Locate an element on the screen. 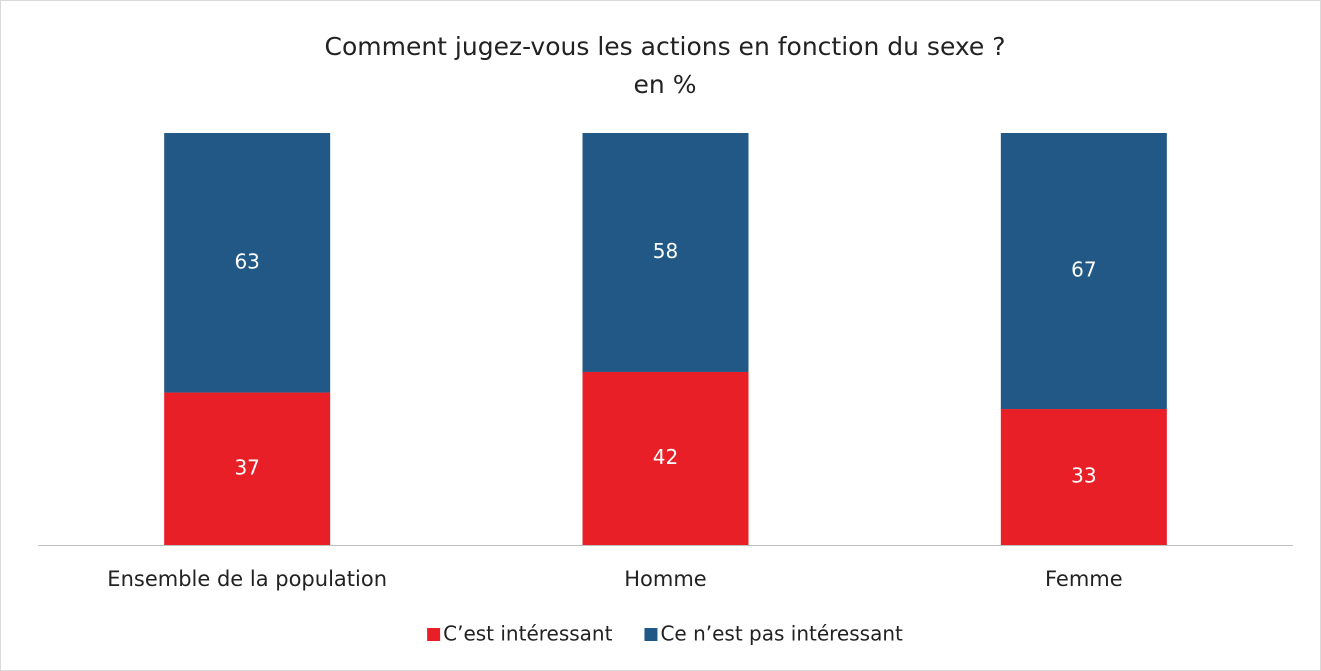  x-tick-label: Homme is located at coordinates (665, 579).